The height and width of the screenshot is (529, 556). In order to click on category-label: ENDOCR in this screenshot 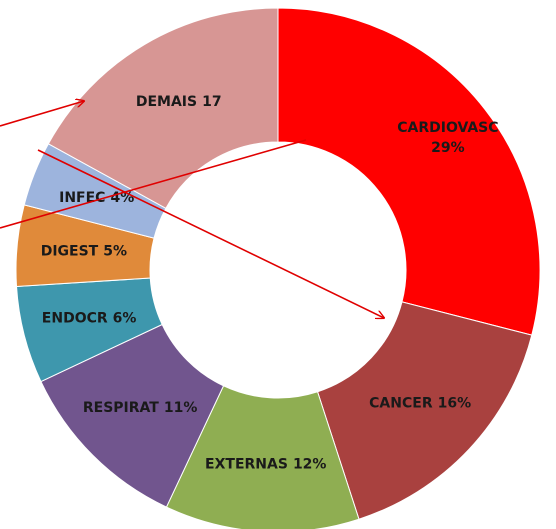, I will do `click(75, 318)`.